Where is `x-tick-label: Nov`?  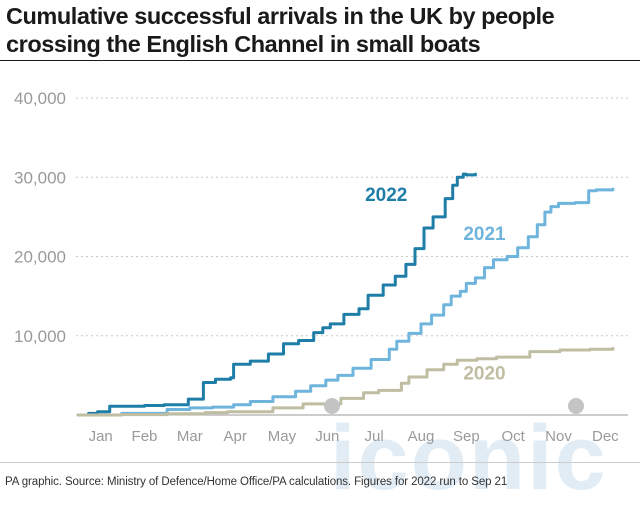 x-tick-label: Nov is located at coordinates (558, 436).